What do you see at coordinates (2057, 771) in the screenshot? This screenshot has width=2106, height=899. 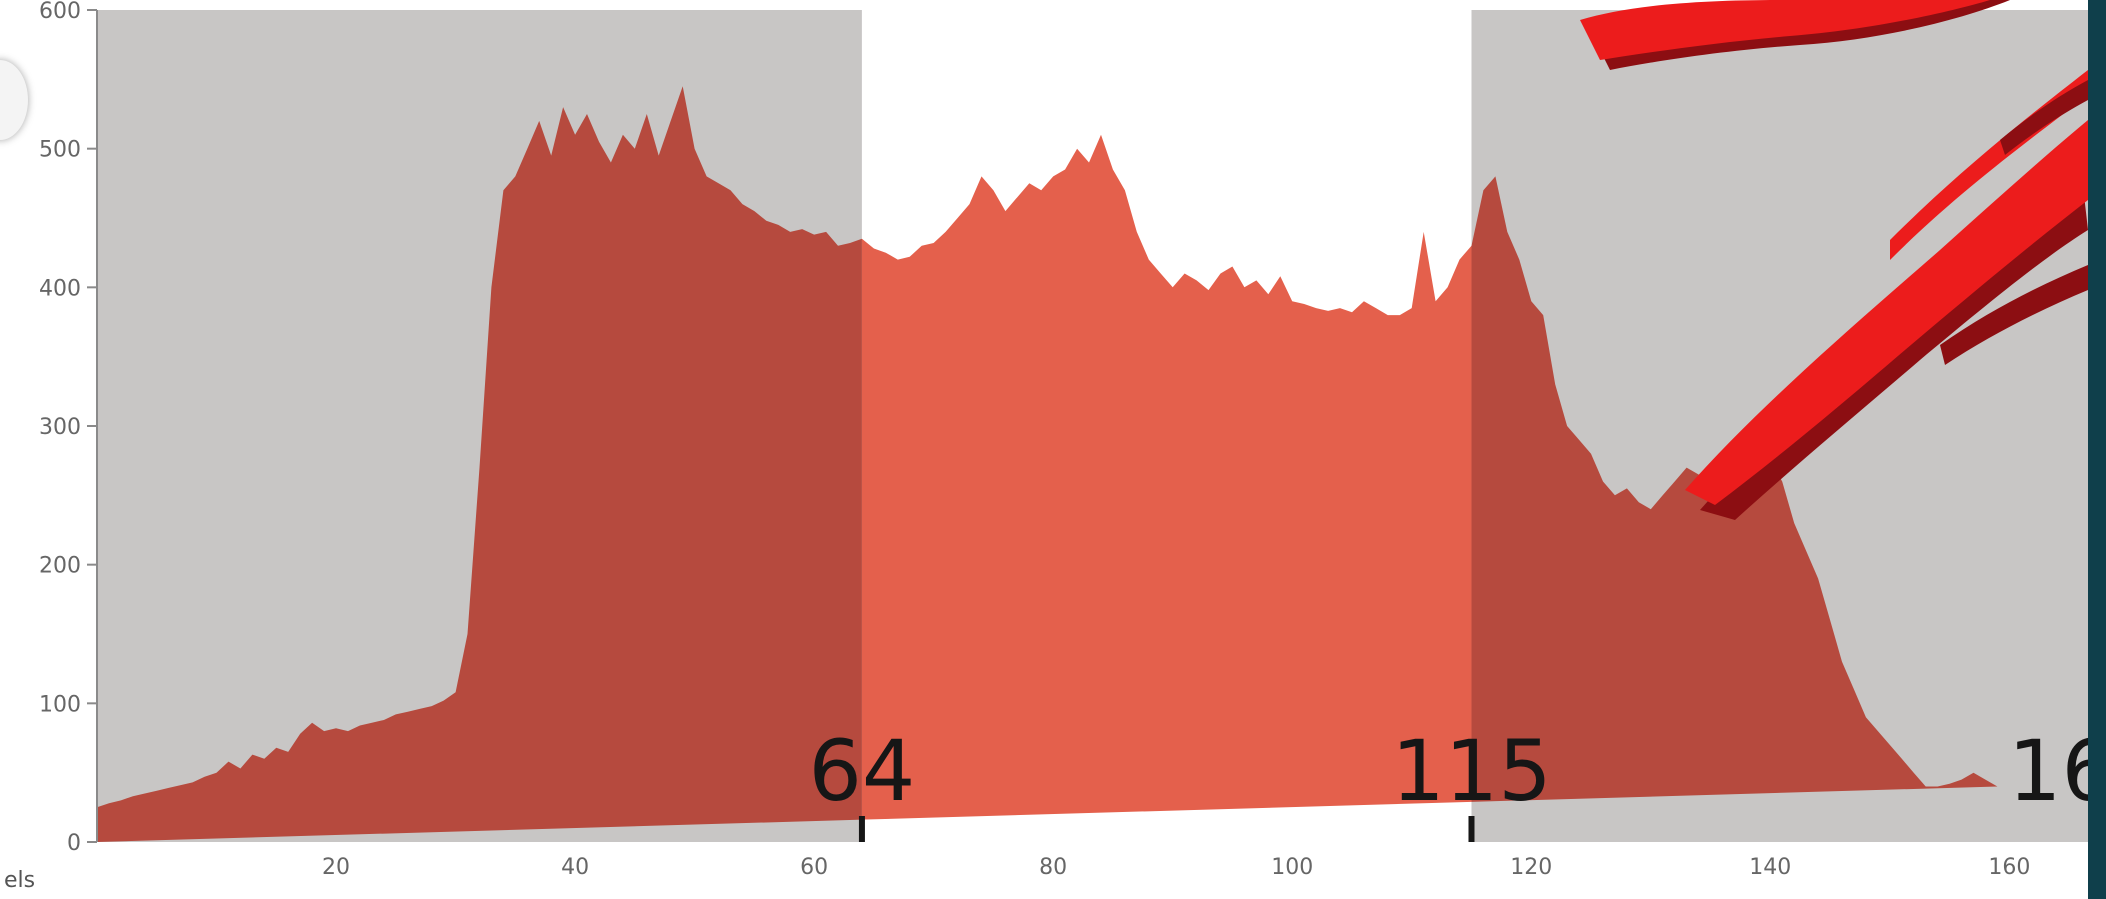 I see `selection-label-16: 16` at bounding box center [2057, 771].